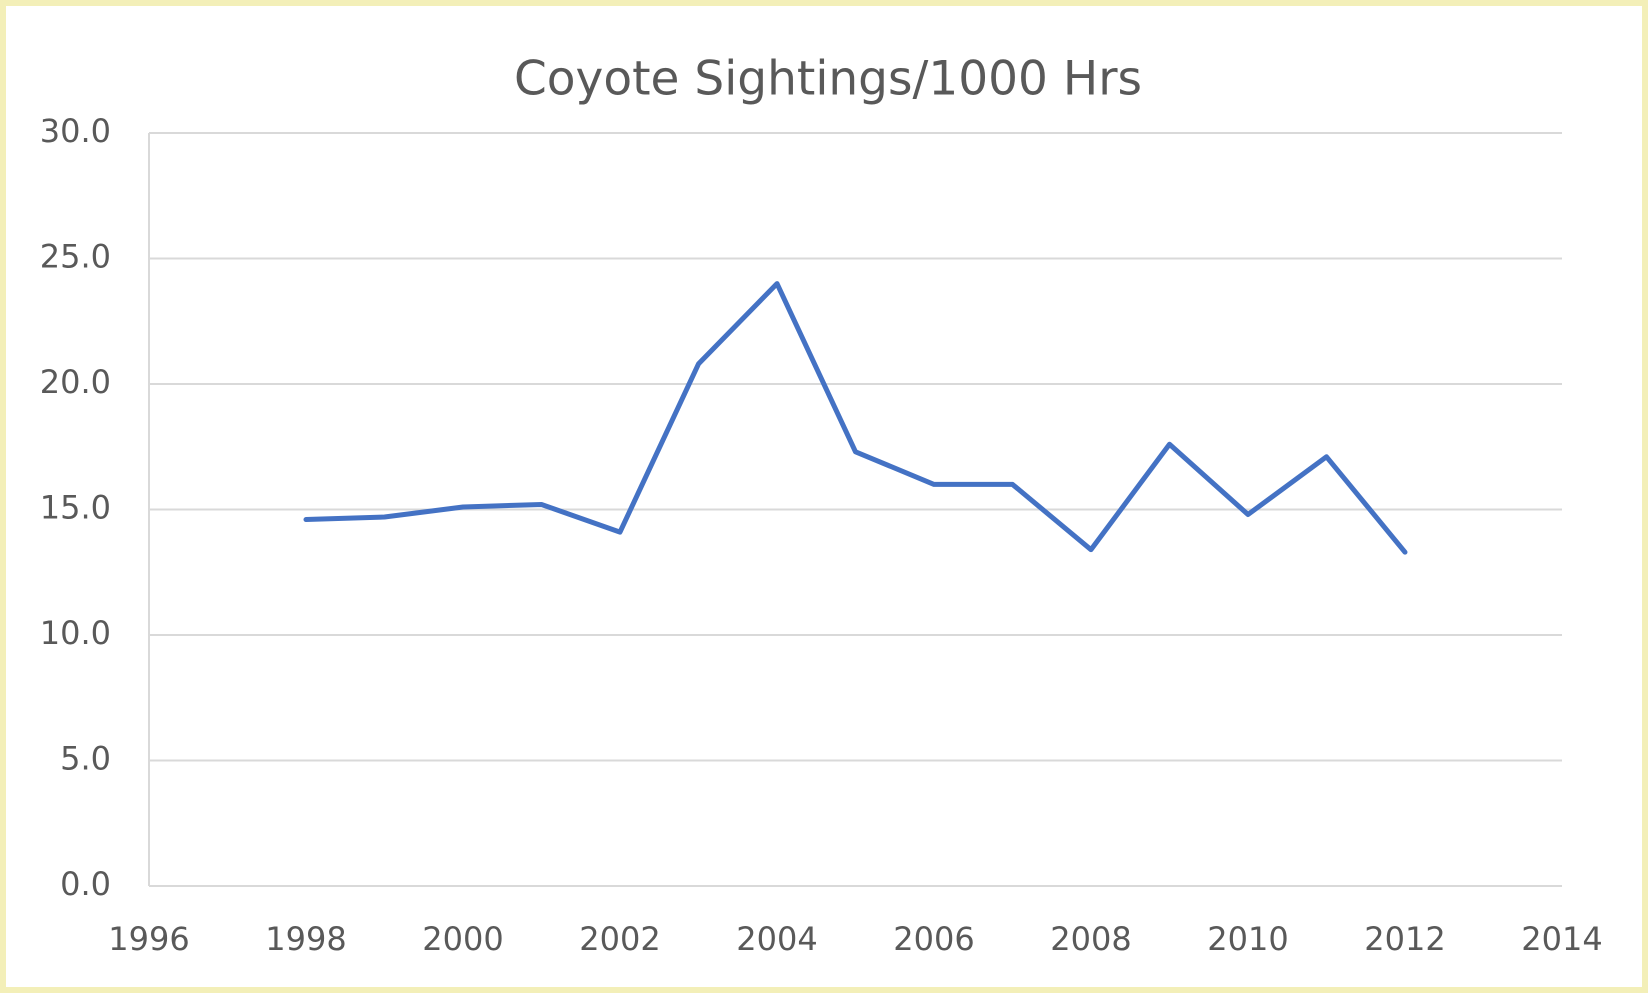  I want to click on y-tick-label: 30.0, so click(75, 131).